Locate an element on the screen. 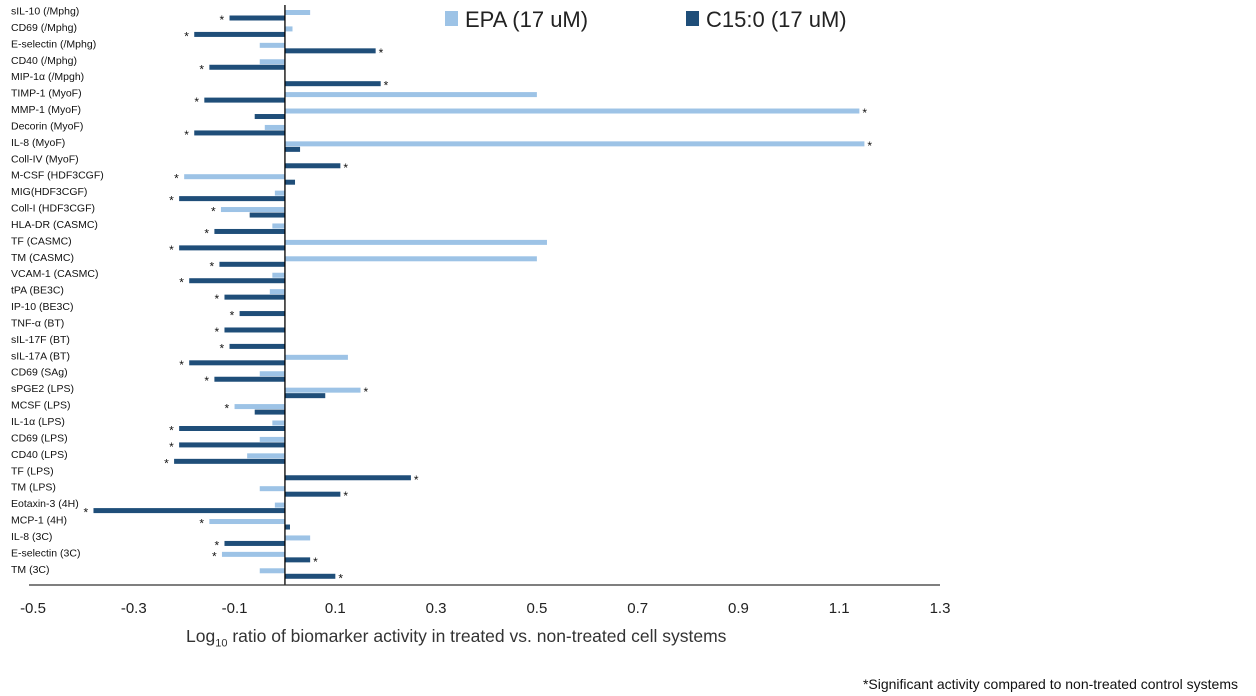 This screenshot has height=696, width=1256. category-label: TM (CASMC) is located at coordinates (42, 258).